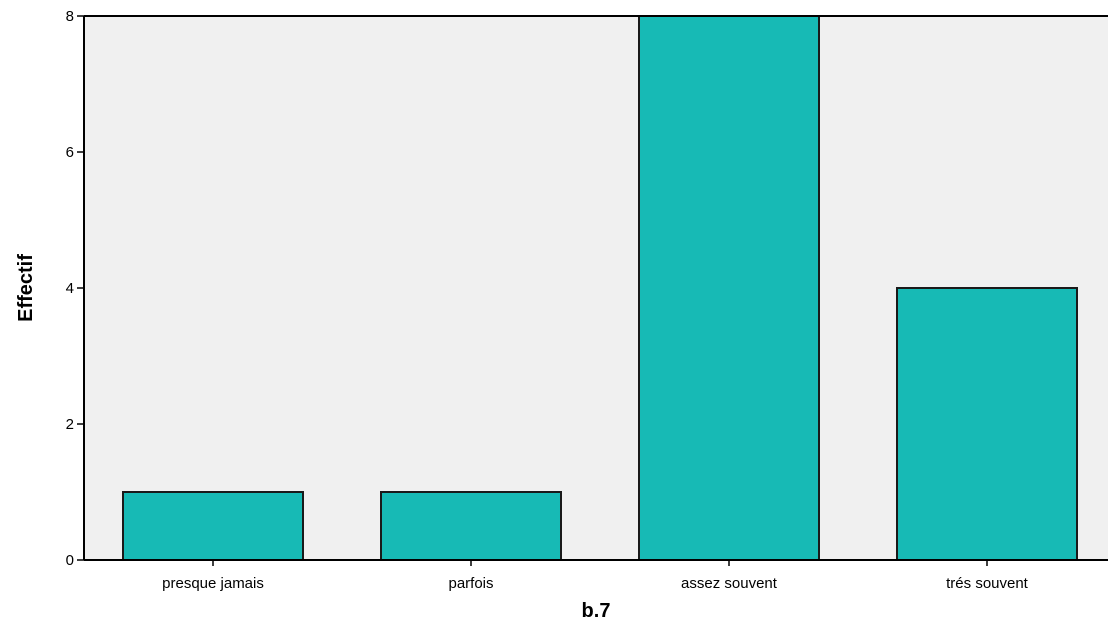  I want to click on y-tick-label: 4, so click(70, 288).